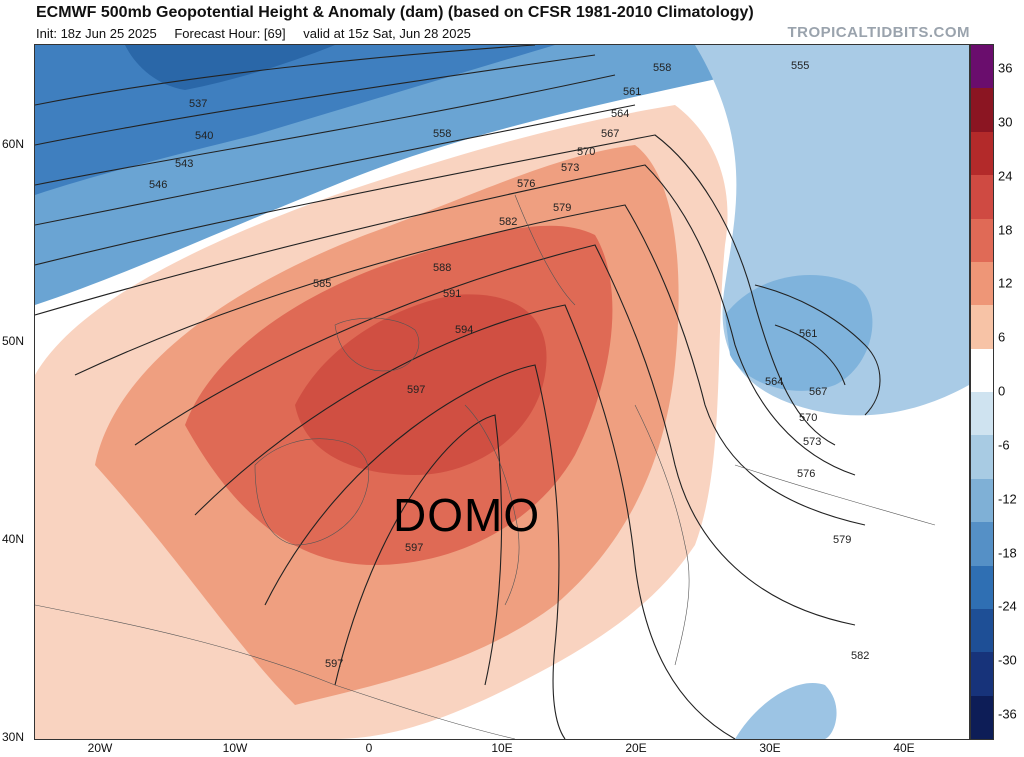 This screenshot has width=1024, height=757. I want to click on forecast-hour: Forecast Hour: [69], so click(230, 33).